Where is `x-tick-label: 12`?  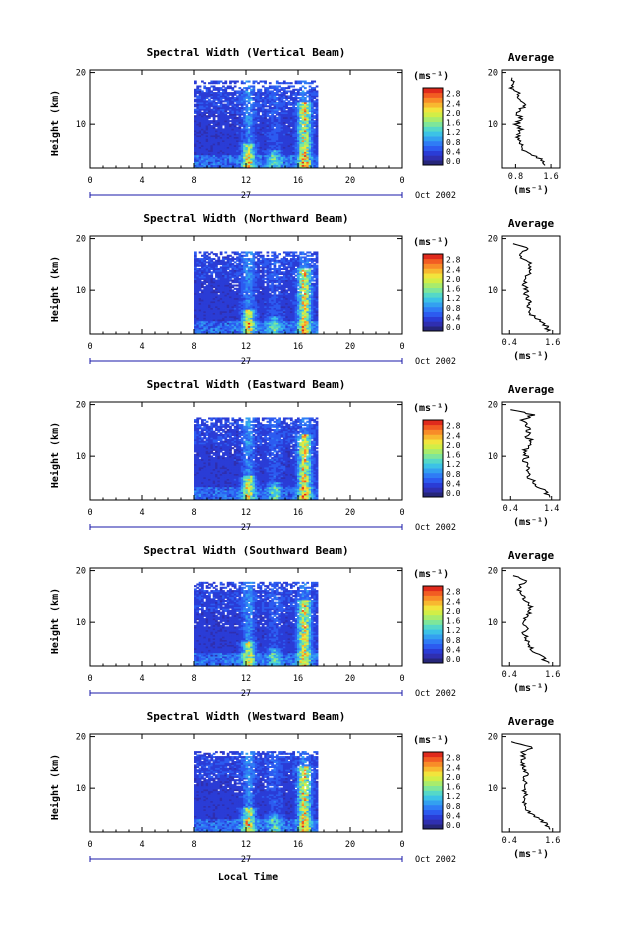 x-tick-label: 12 is located at coordinates (246, 181).